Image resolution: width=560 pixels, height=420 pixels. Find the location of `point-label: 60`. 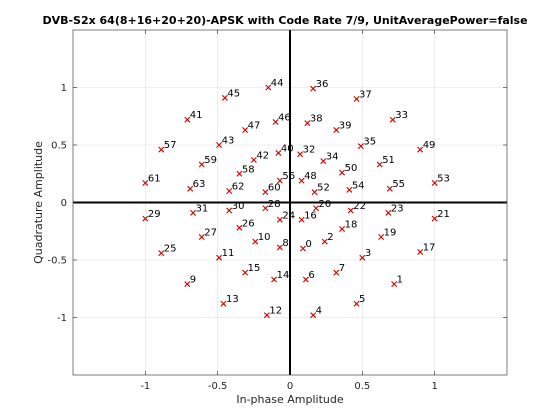

point-label: 60 is located at coordinates (274, 188).